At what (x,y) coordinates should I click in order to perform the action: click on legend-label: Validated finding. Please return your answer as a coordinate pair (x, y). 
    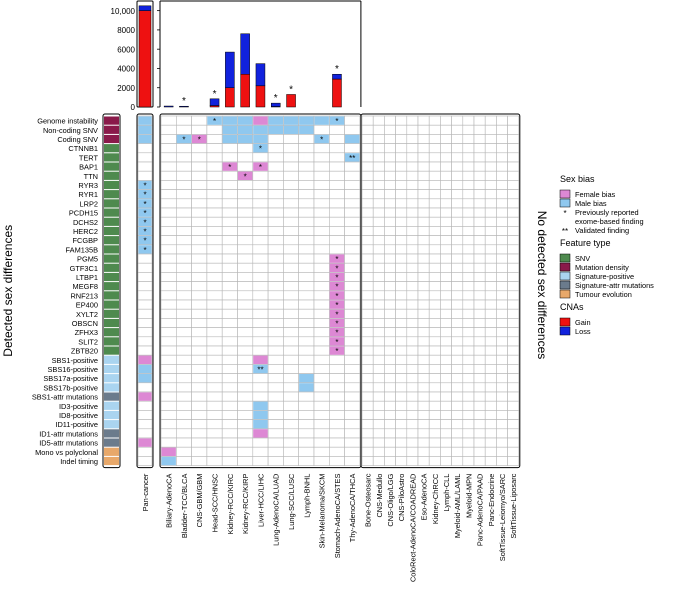
    Looking at the image, I should click on (602, 230).